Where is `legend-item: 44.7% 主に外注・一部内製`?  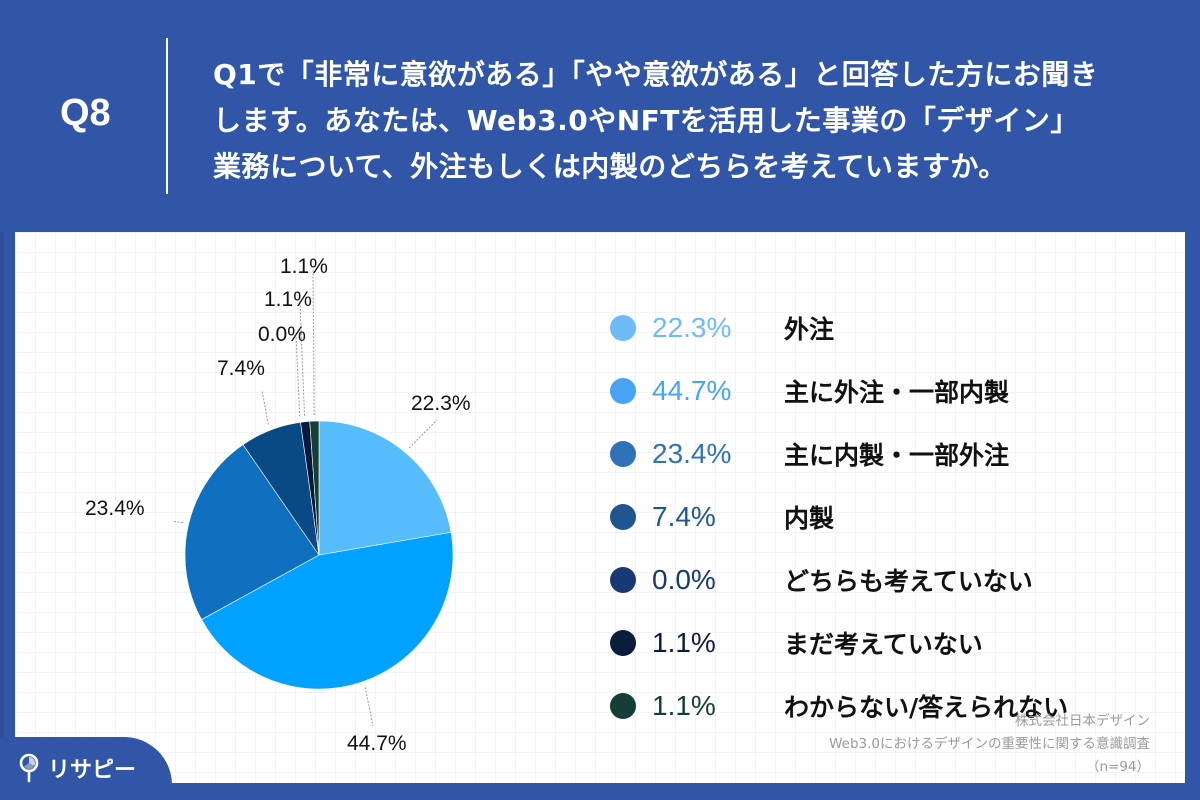 legend-item: 44.7% 主に外注・一部内製 is located at coordinates (839, 390).